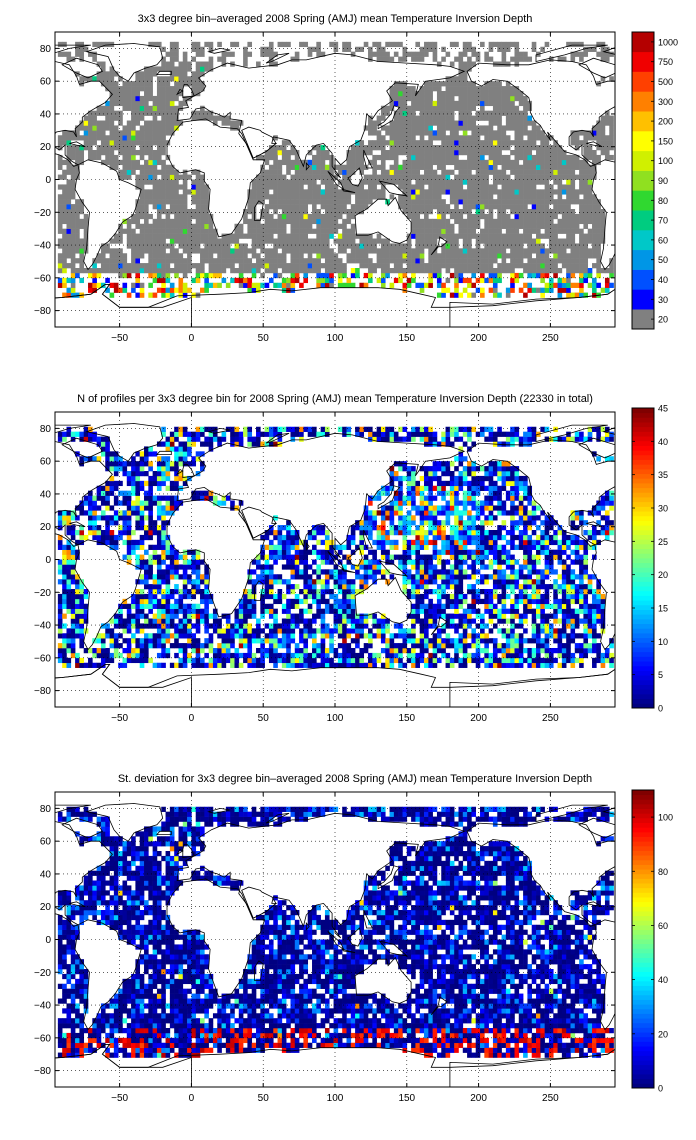 This screenshot has width=696, height=1140. I want to click on y-tick-label: 80, so click(46, 49).